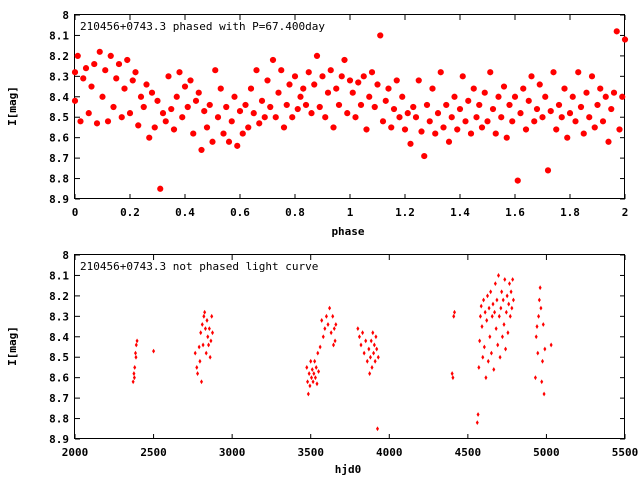 Image resolution: width=640 pixels, height=480 pixels. Describe the element at coordinates (468, 452) in the screenshot. I see `x-tick-label: 4500` at that location.